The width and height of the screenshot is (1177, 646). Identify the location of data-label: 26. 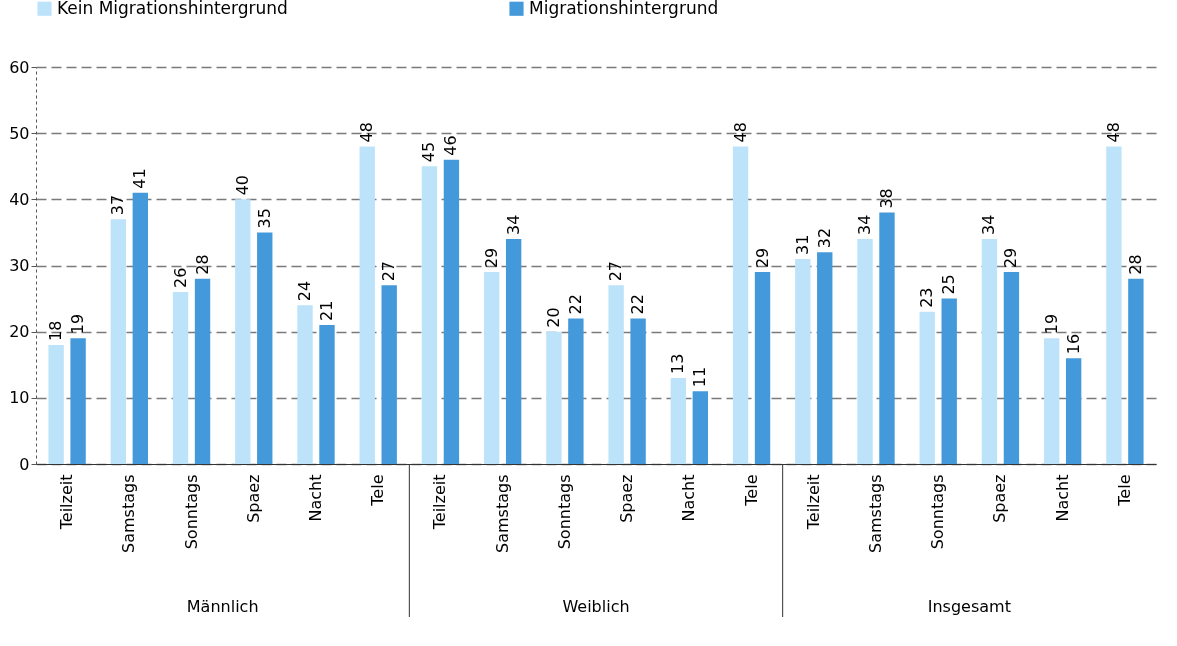
(180, 277).